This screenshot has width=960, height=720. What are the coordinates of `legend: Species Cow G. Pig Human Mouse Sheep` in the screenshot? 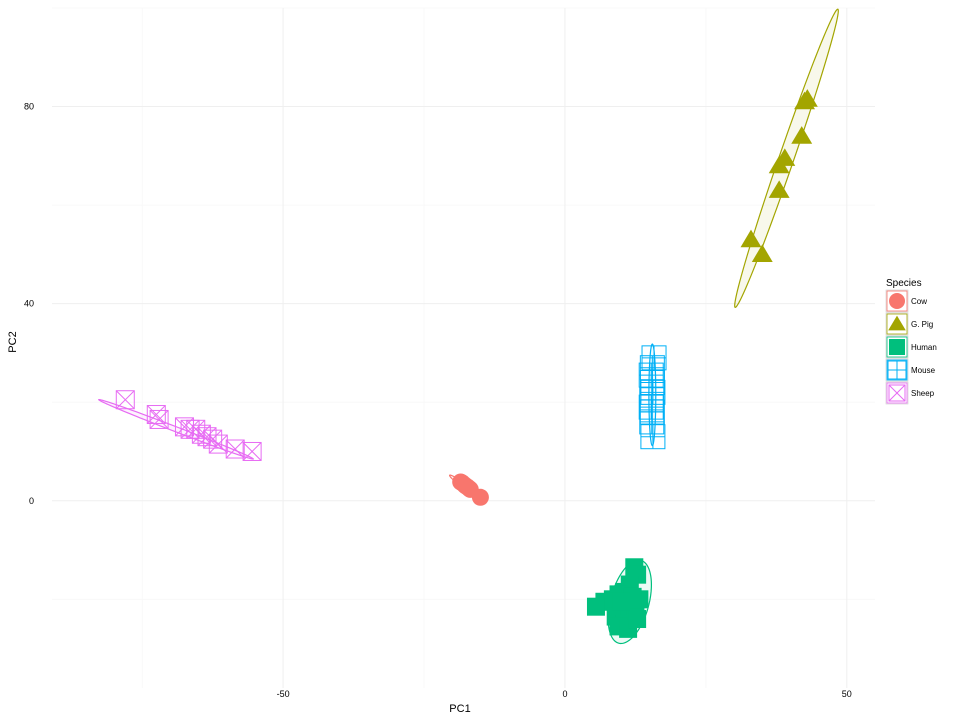 It's located at (911, 341).